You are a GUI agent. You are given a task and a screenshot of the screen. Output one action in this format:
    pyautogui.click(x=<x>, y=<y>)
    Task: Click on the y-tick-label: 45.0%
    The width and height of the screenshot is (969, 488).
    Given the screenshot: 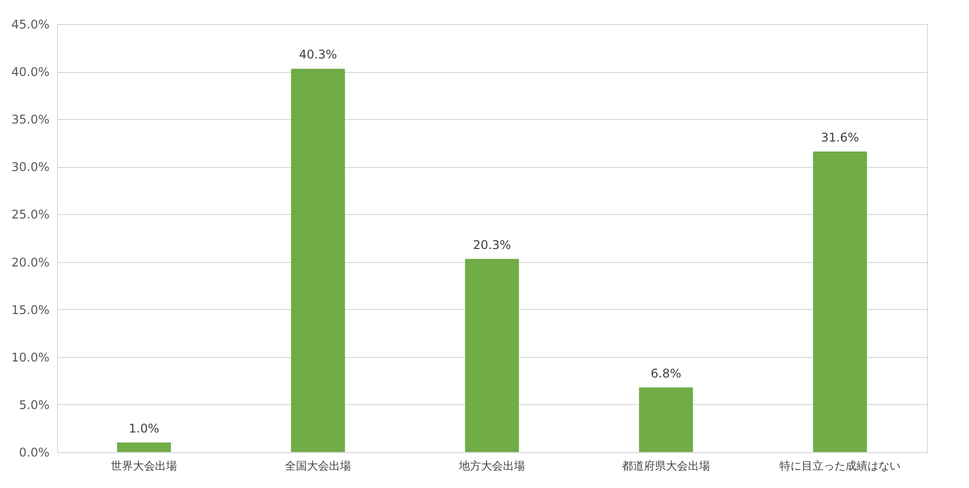 What is the action you would take?
    pyautogui.click(x=30, y=25)
    